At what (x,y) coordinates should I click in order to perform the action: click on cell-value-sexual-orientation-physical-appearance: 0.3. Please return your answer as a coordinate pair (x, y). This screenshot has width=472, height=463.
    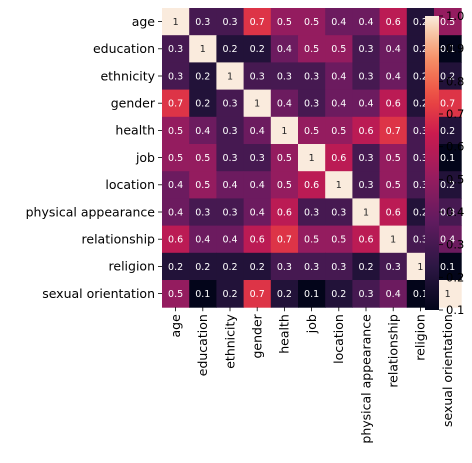
    Looking at the image, I should click on (365, 294).